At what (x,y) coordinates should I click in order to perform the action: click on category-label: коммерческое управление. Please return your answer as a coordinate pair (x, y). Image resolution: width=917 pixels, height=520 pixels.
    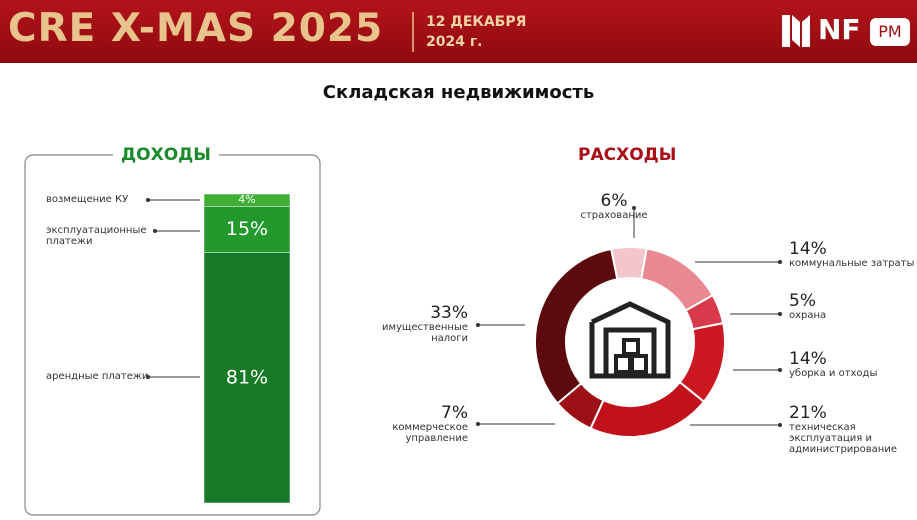
    Looking at the image, I should click on (430, 433).